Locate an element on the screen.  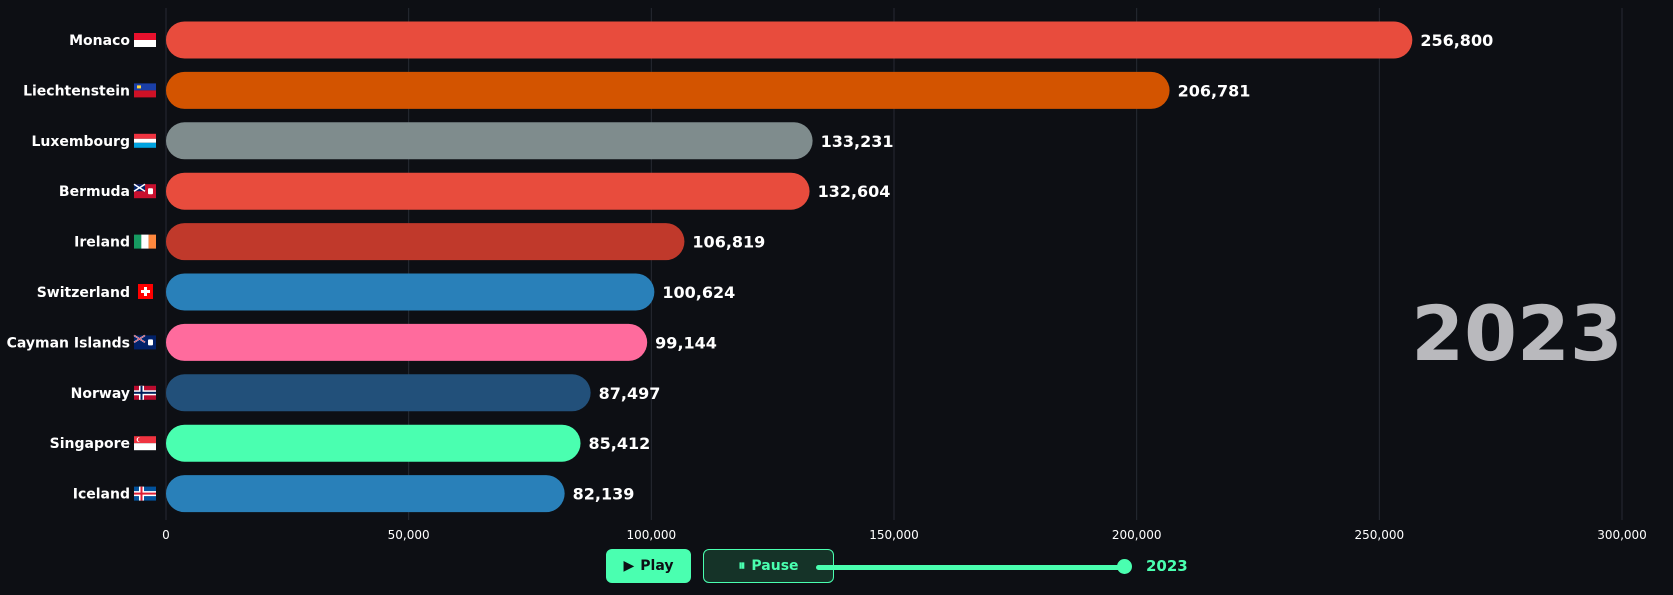
year-slider-value: 2023 is located at coordinates (1167, 566).